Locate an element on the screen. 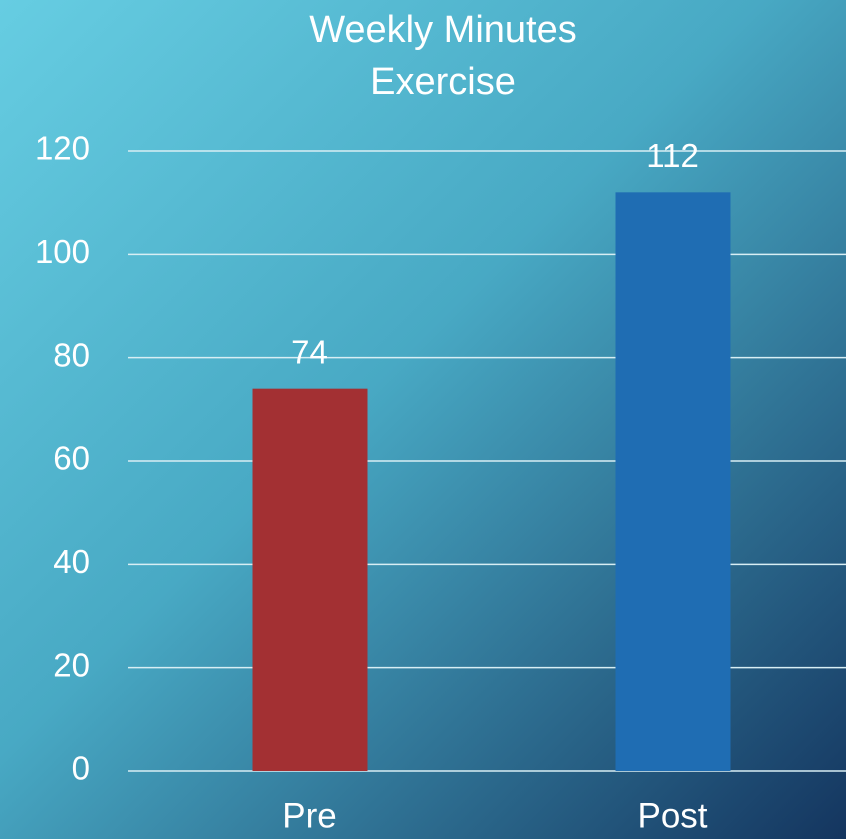 Image resolution: width=846 pixels, height=839 pixels. chart-title: Exercise is located at coordinates (443, 82).